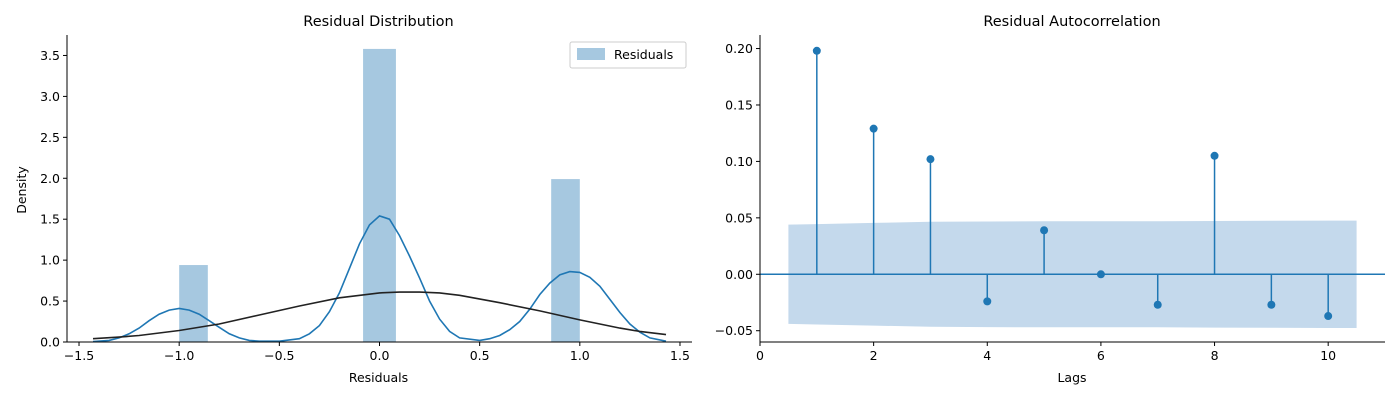  Describe the element at coordinates (50, 219) in the screenshot. I see `y-tick-label: 1.5` at that location.